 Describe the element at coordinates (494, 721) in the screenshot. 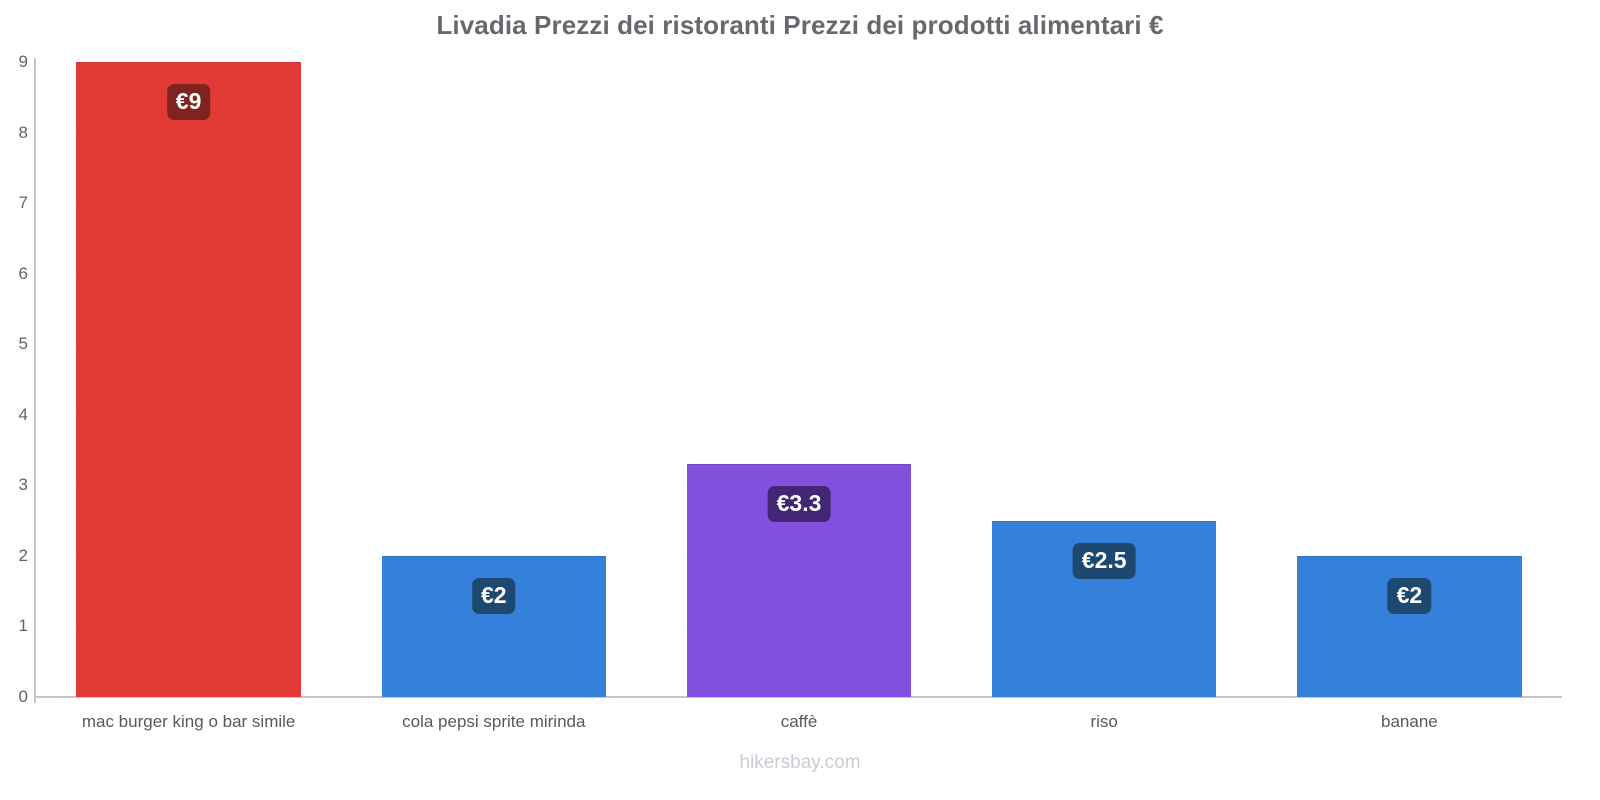

I see `x-axis-category-label: cola pepsi sprite mirinda` at that location.